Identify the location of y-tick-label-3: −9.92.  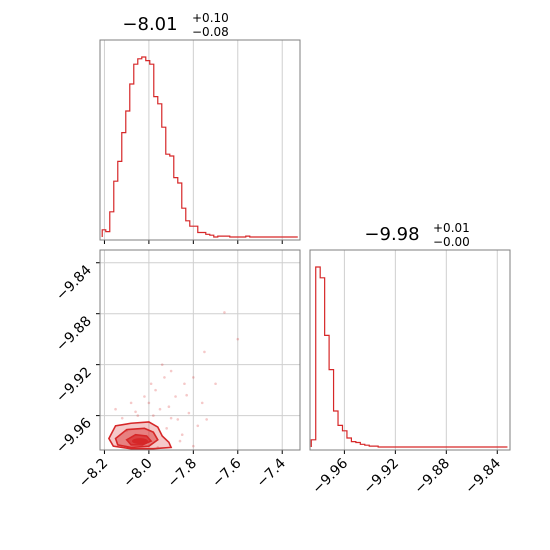
(74, 385).